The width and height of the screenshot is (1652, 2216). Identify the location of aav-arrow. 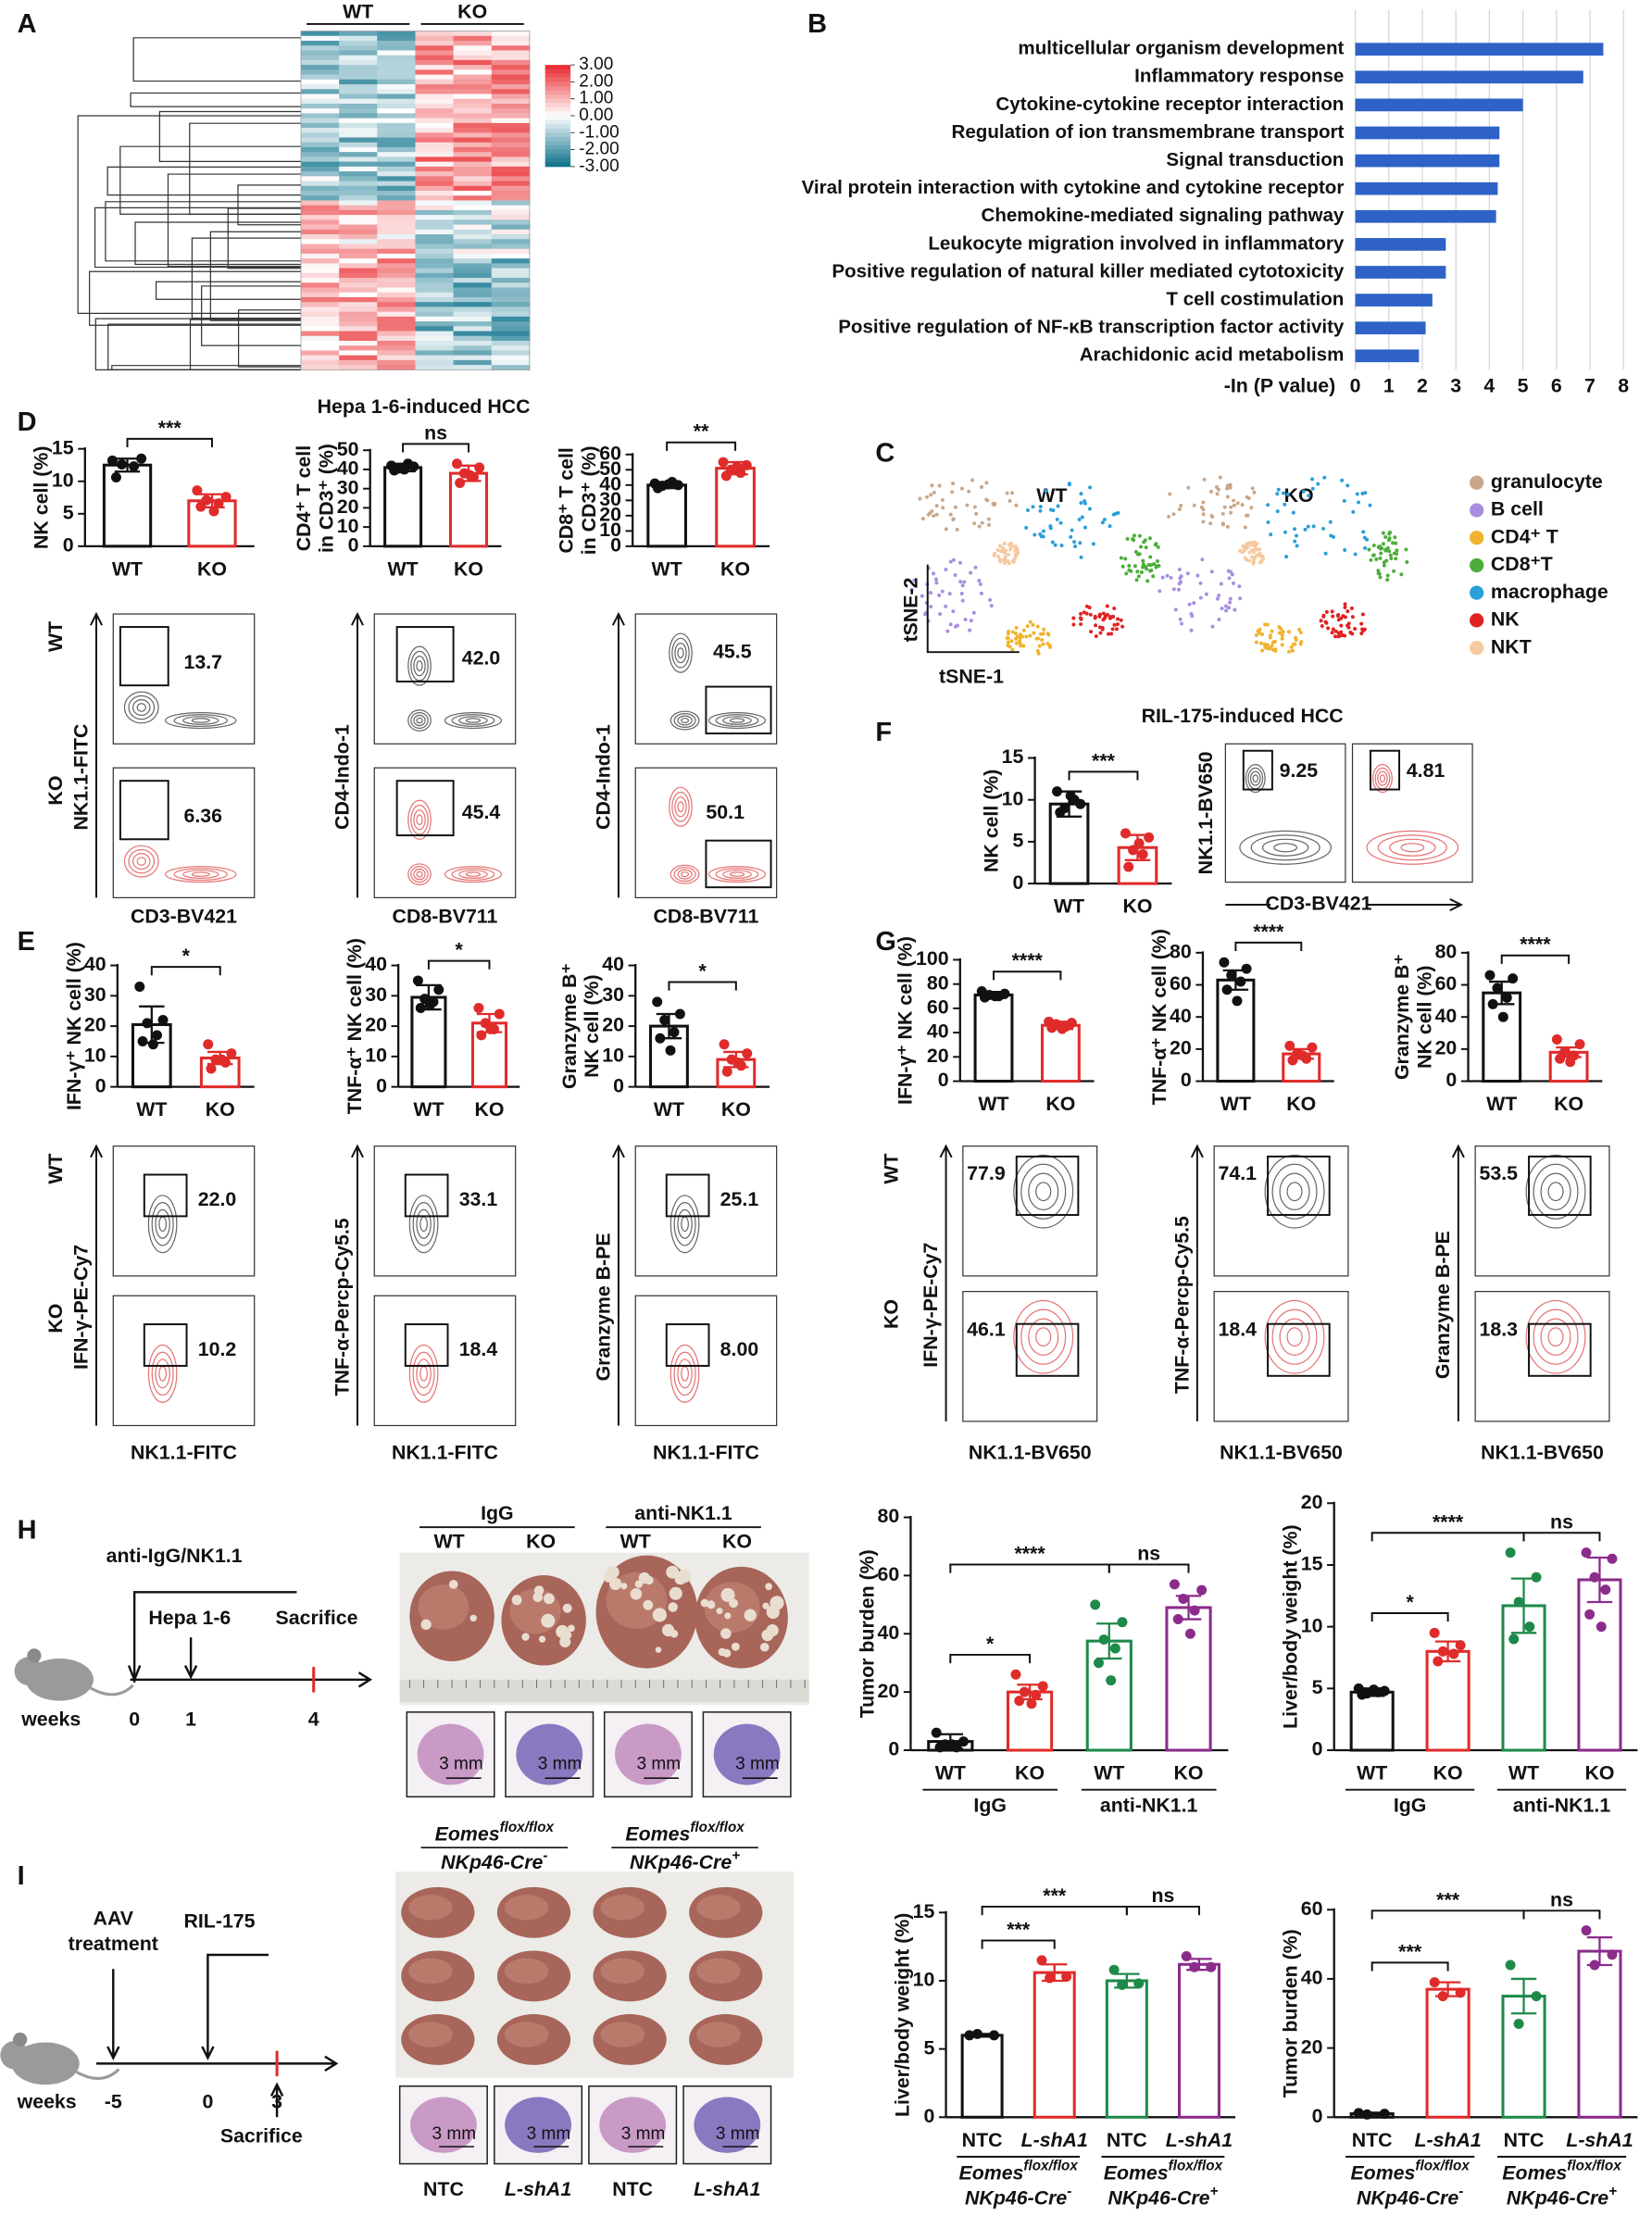
(113, 2015).